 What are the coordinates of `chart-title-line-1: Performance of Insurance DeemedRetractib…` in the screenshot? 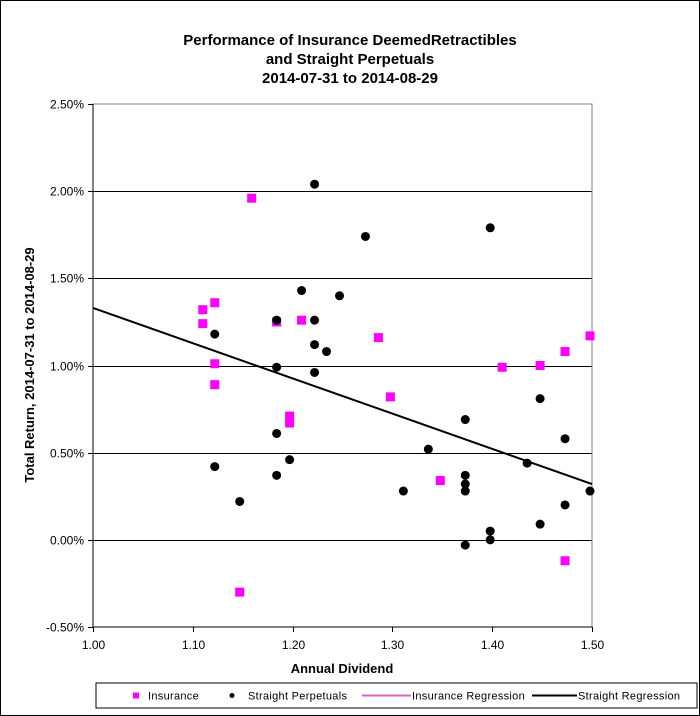 It's located at (350, 40).